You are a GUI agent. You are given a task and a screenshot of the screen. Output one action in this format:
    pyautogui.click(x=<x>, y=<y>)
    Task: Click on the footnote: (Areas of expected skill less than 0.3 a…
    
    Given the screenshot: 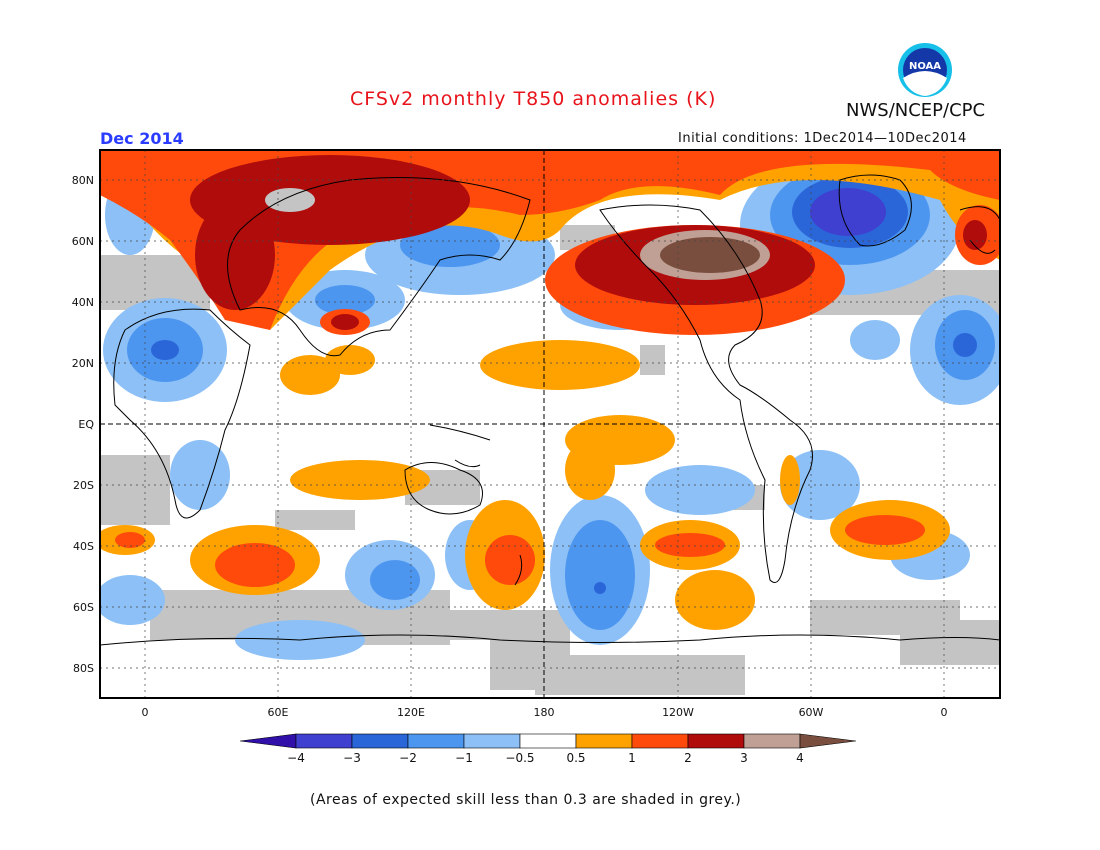 What is the action you would take?
    pyautogui.click(x=526, y=800)
    